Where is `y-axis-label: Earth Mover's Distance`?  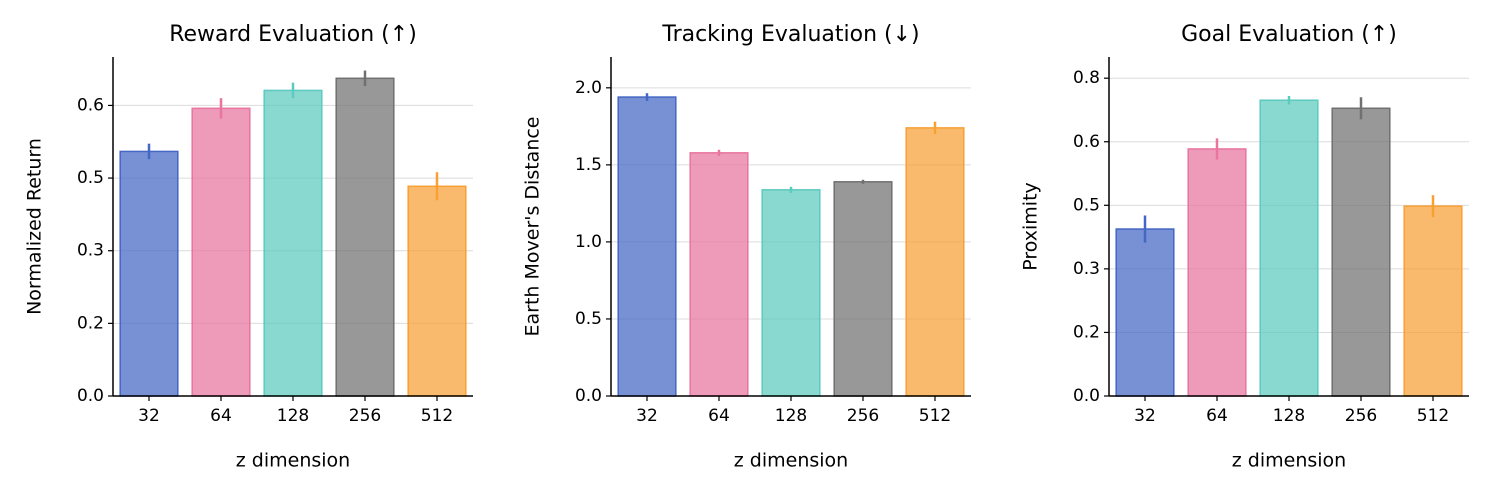 y-axis-label: Earth Mover's Distance is located at coordinates (533, 227).